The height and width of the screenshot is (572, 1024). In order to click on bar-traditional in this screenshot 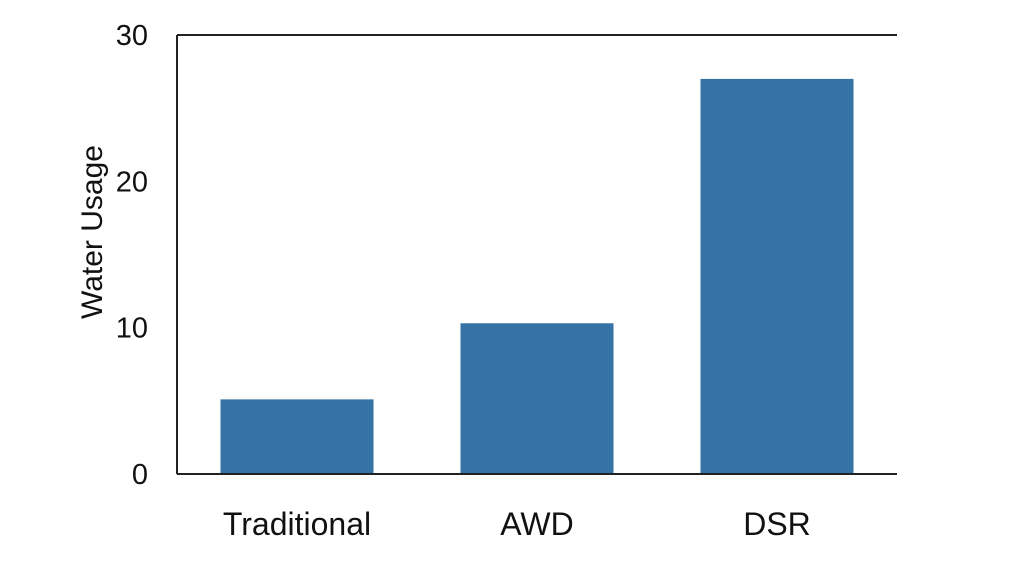, I will do `click(297, 436)`.